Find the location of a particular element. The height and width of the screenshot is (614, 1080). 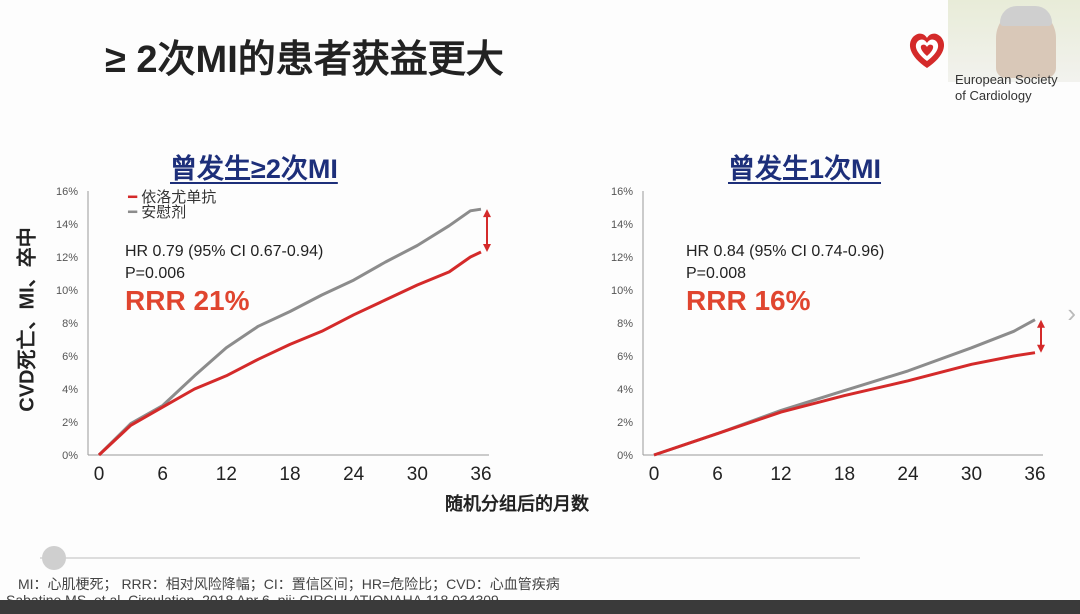

right-p: P=0.008 is located at coordinates (716, 273).